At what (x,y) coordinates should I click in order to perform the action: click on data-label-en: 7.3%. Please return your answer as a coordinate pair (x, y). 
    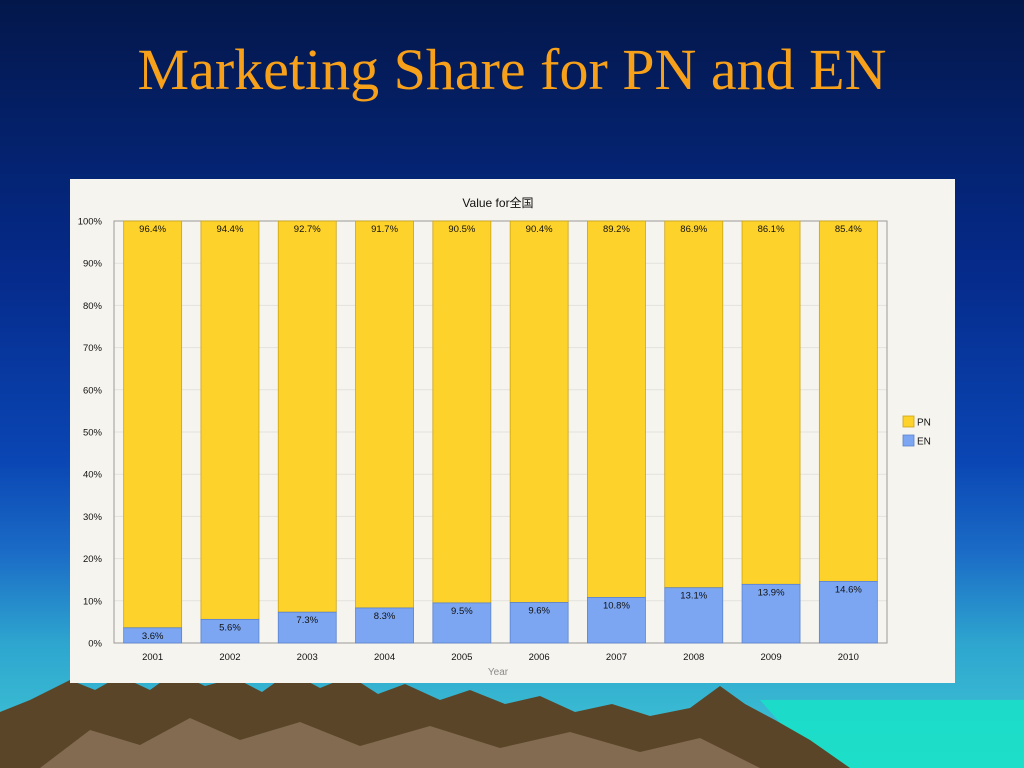
    Looking at the image, I should click on (307, 620).